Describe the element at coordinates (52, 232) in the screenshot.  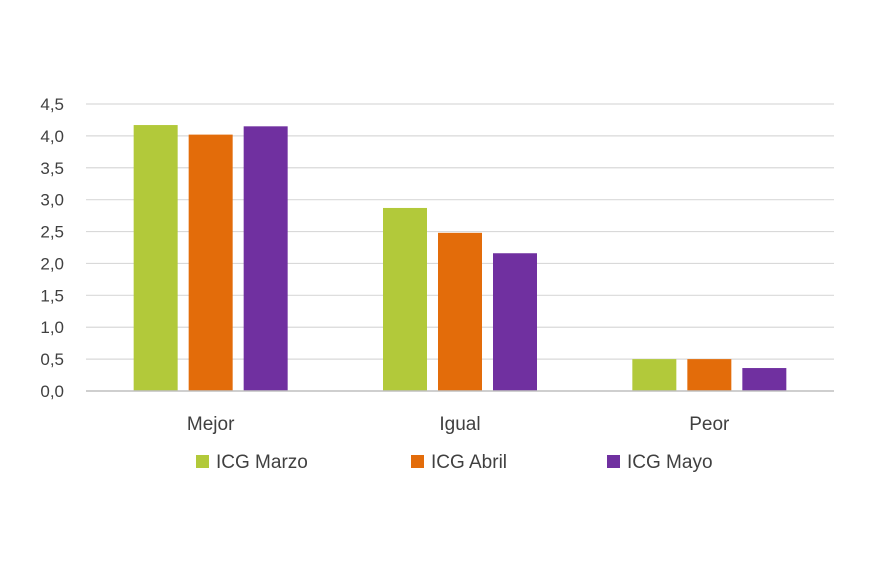
I see `y-tick-label: 2,5` at that location.